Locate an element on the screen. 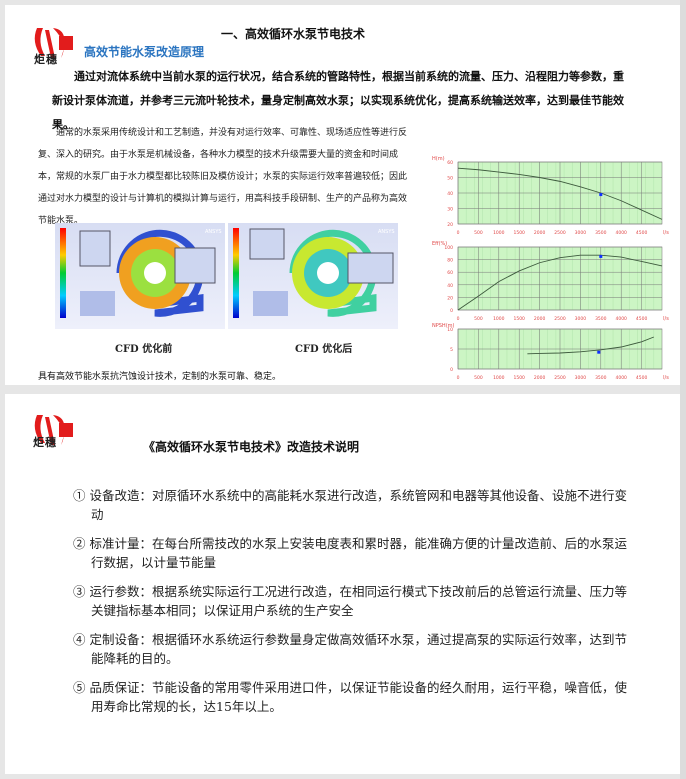 The height and width of the screenshot is (779, 686). y-axis-label: NPSH(m) is located at coordinates (443, 326).